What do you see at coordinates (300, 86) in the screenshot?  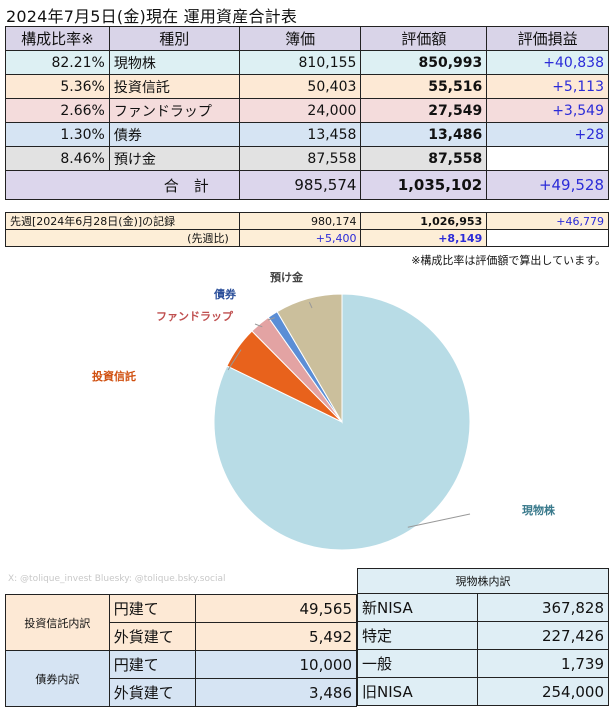 I see `row-book: 50,403` at bounding box center [300, 86].